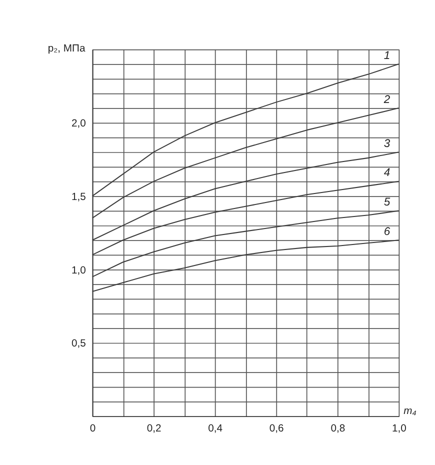  Describe the element at coordinates (399, 428) in the screenshot. I see `x-tick-label: 1,0` at that location.